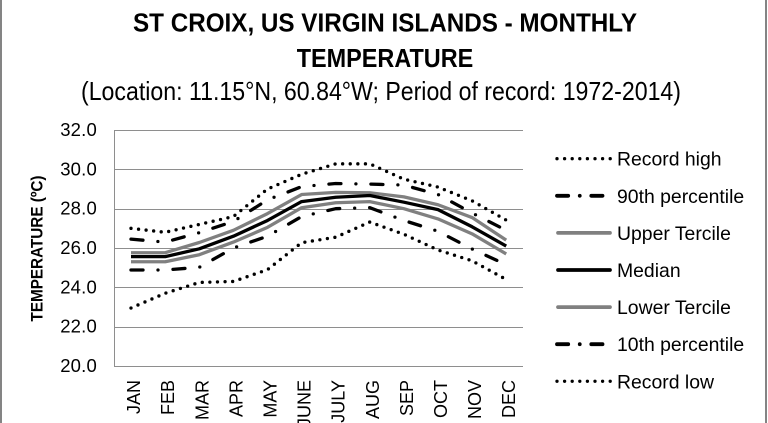 The height and width of the screenshot is (423, 768). What do you see at coordinates (475, 399) in the screenshot?
I see `svg-text: NOV` at bounding box center [475, 399].